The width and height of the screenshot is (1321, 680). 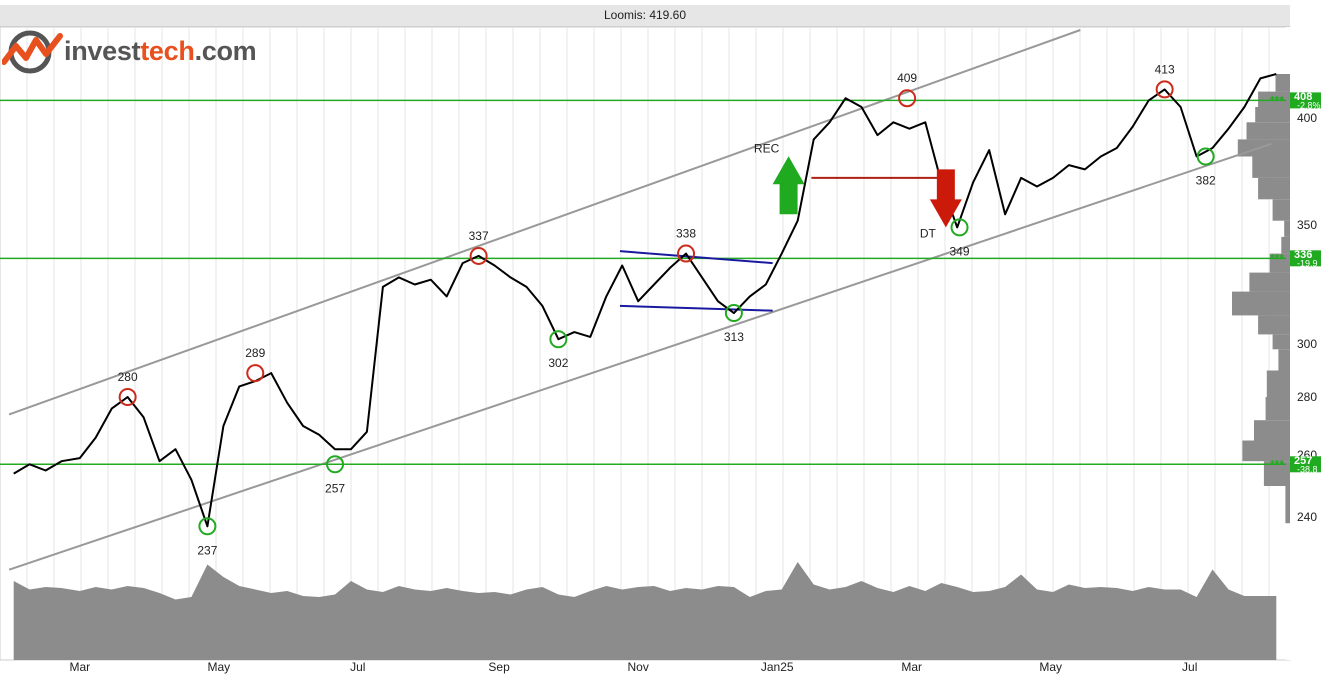 What do you see at coordinates (645, 611) in the screenshot?
I see `volume-area` at bounding box center [645, 611].